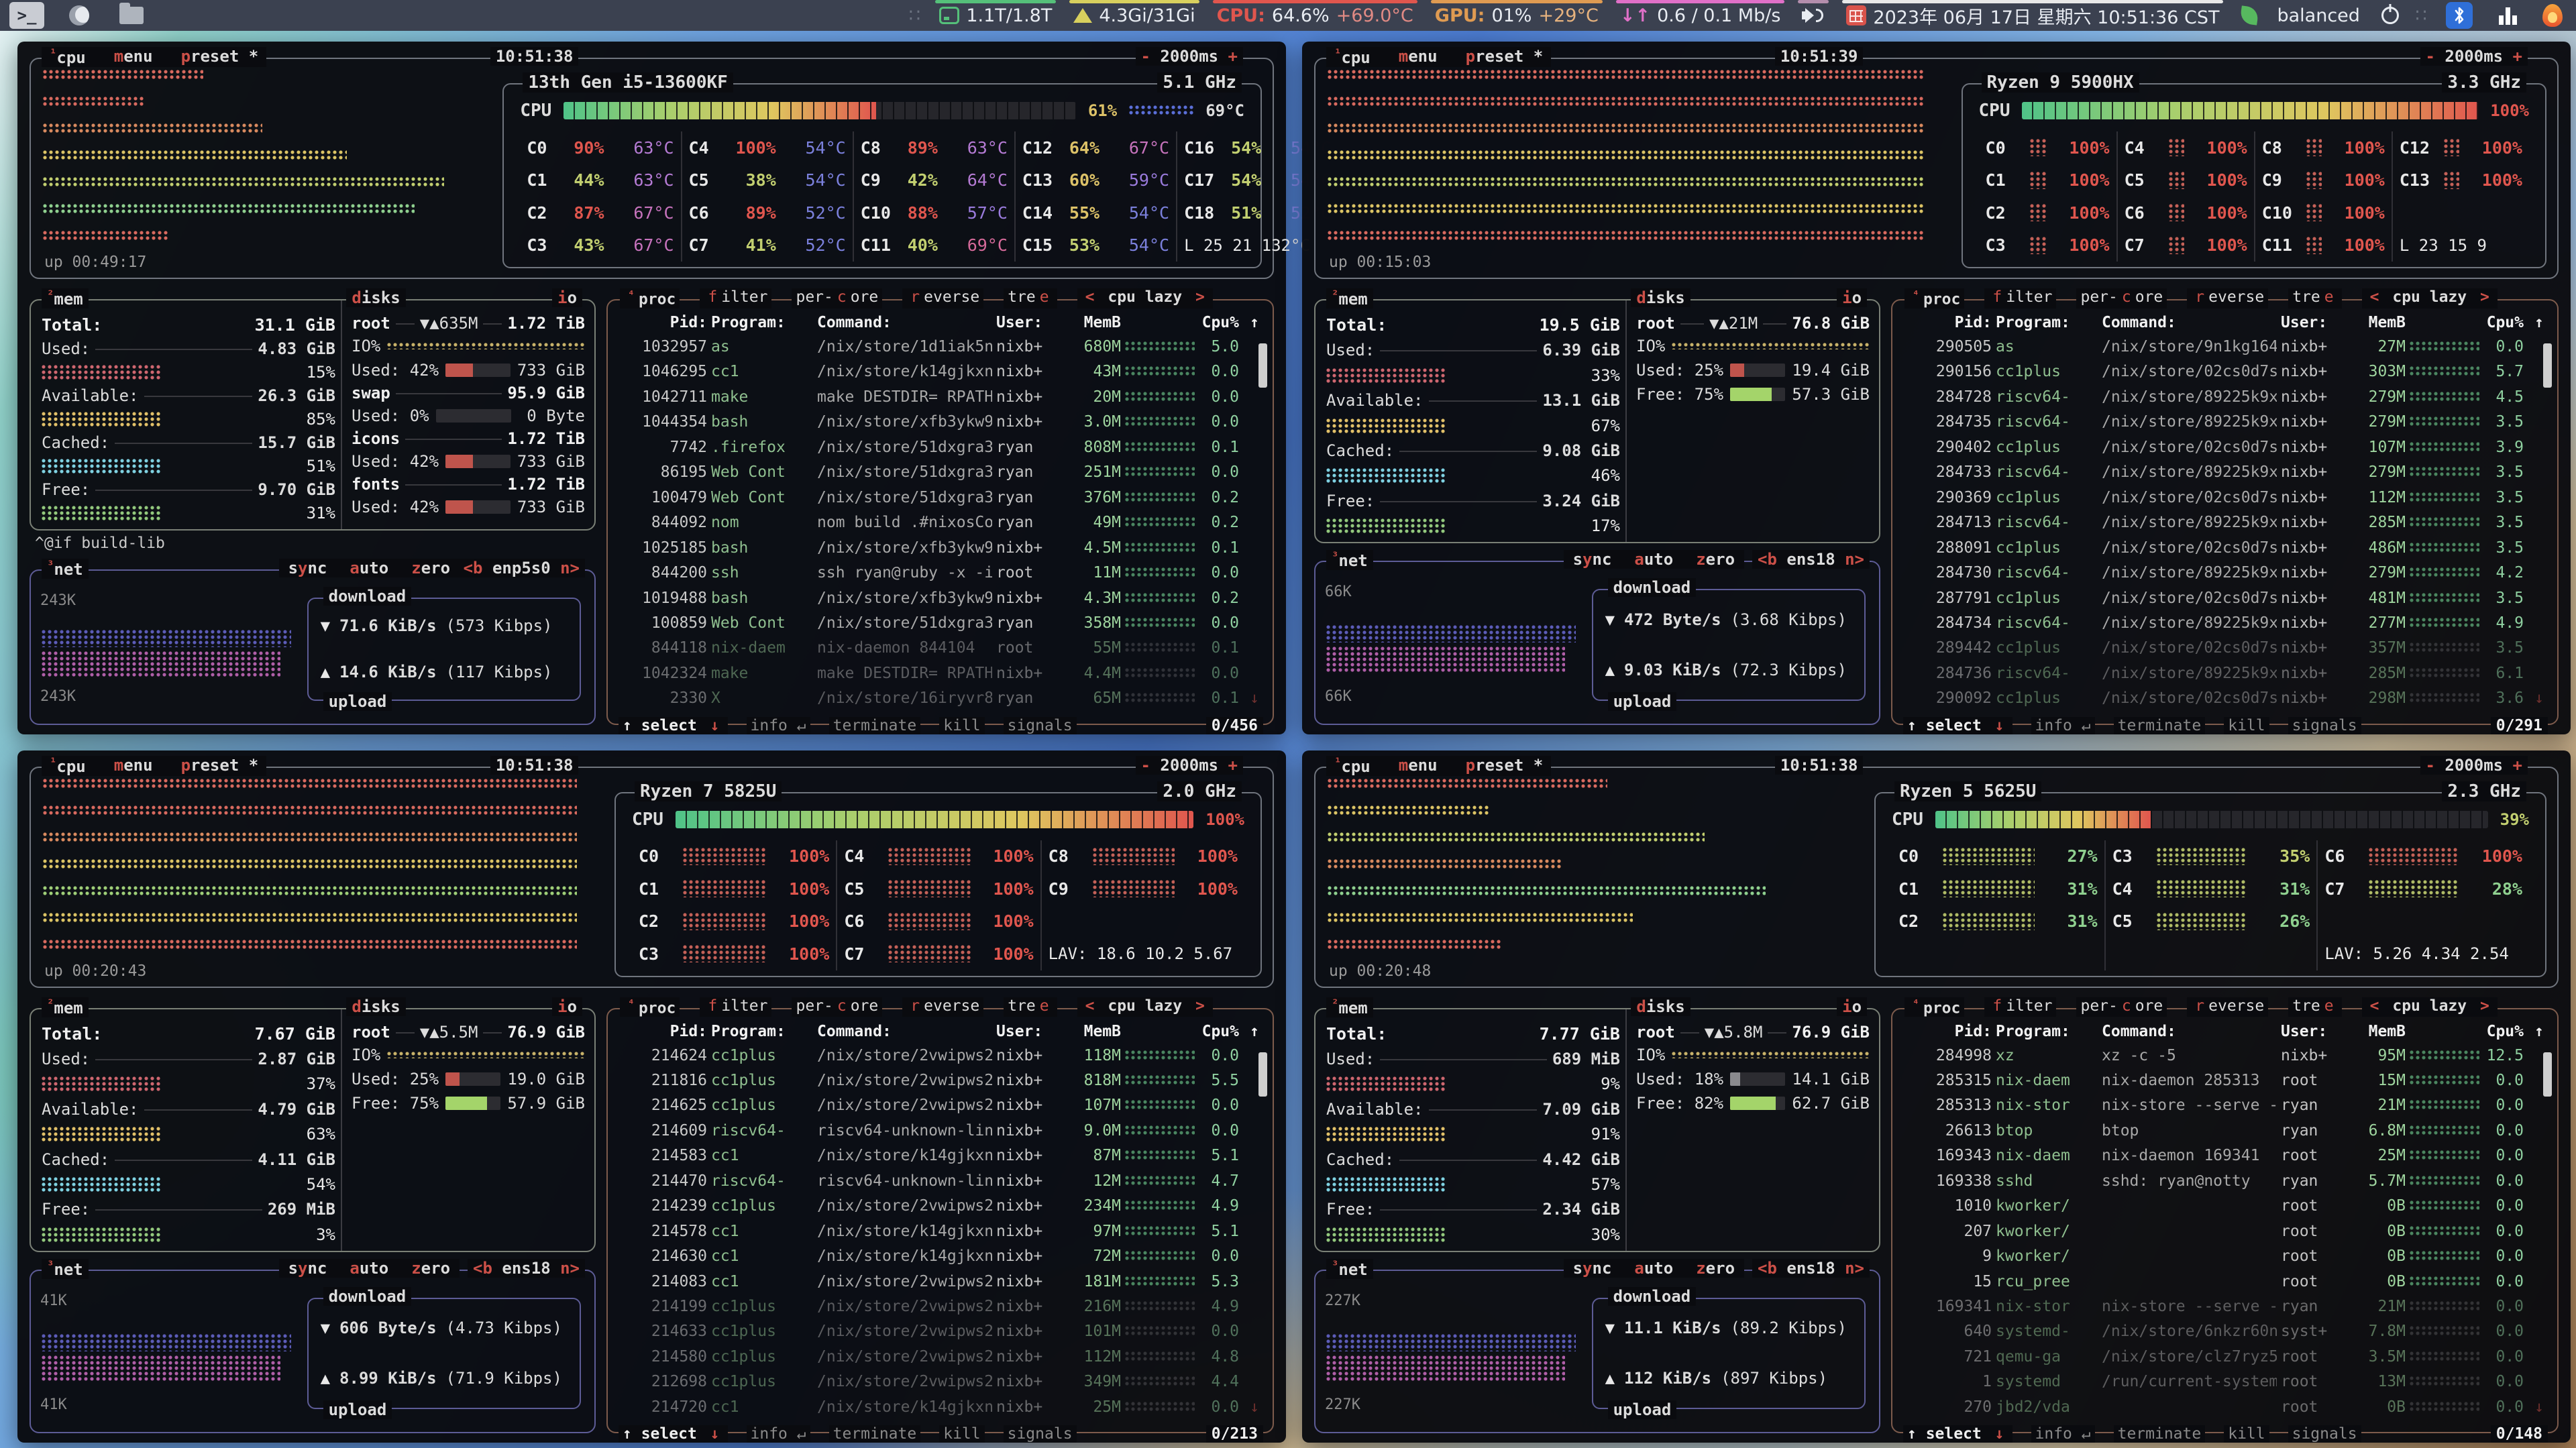  I want to click on memory-indicator: 4.3Gi/31Gi, so click(1134, 15).